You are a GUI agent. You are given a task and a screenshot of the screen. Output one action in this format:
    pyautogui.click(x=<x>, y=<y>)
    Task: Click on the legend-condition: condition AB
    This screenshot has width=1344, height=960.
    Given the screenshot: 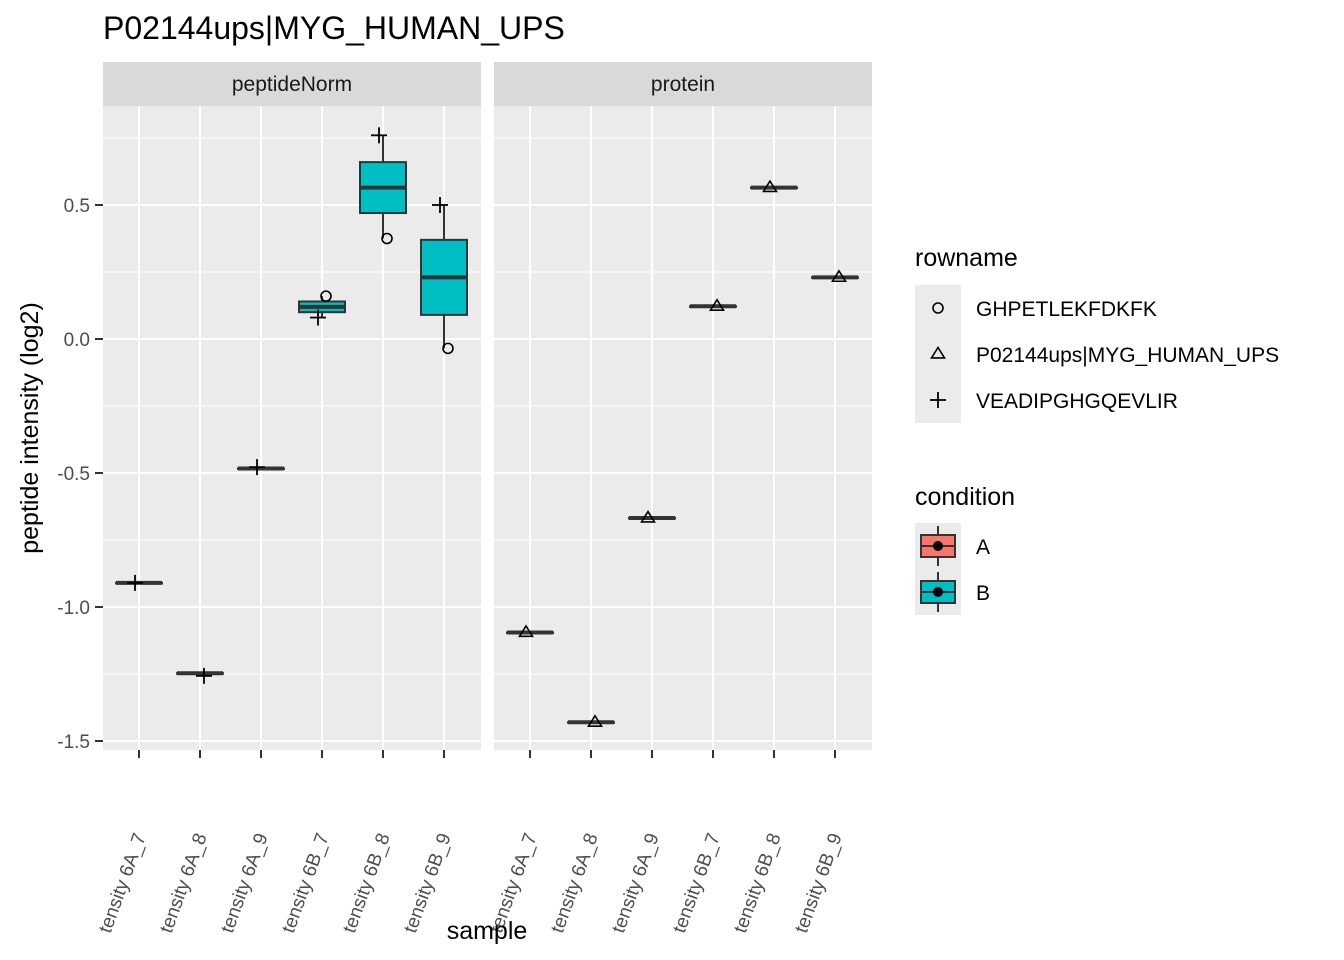 What is the action you would take?
    pyautogui.click(x=965, y=549)
    